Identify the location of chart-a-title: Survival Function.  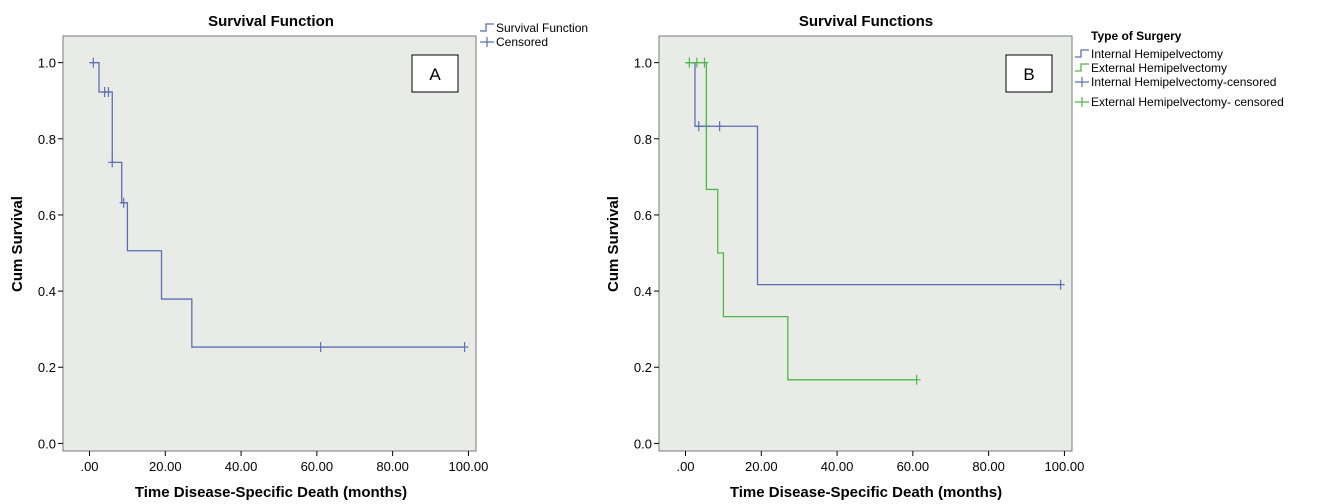
(271, 21).